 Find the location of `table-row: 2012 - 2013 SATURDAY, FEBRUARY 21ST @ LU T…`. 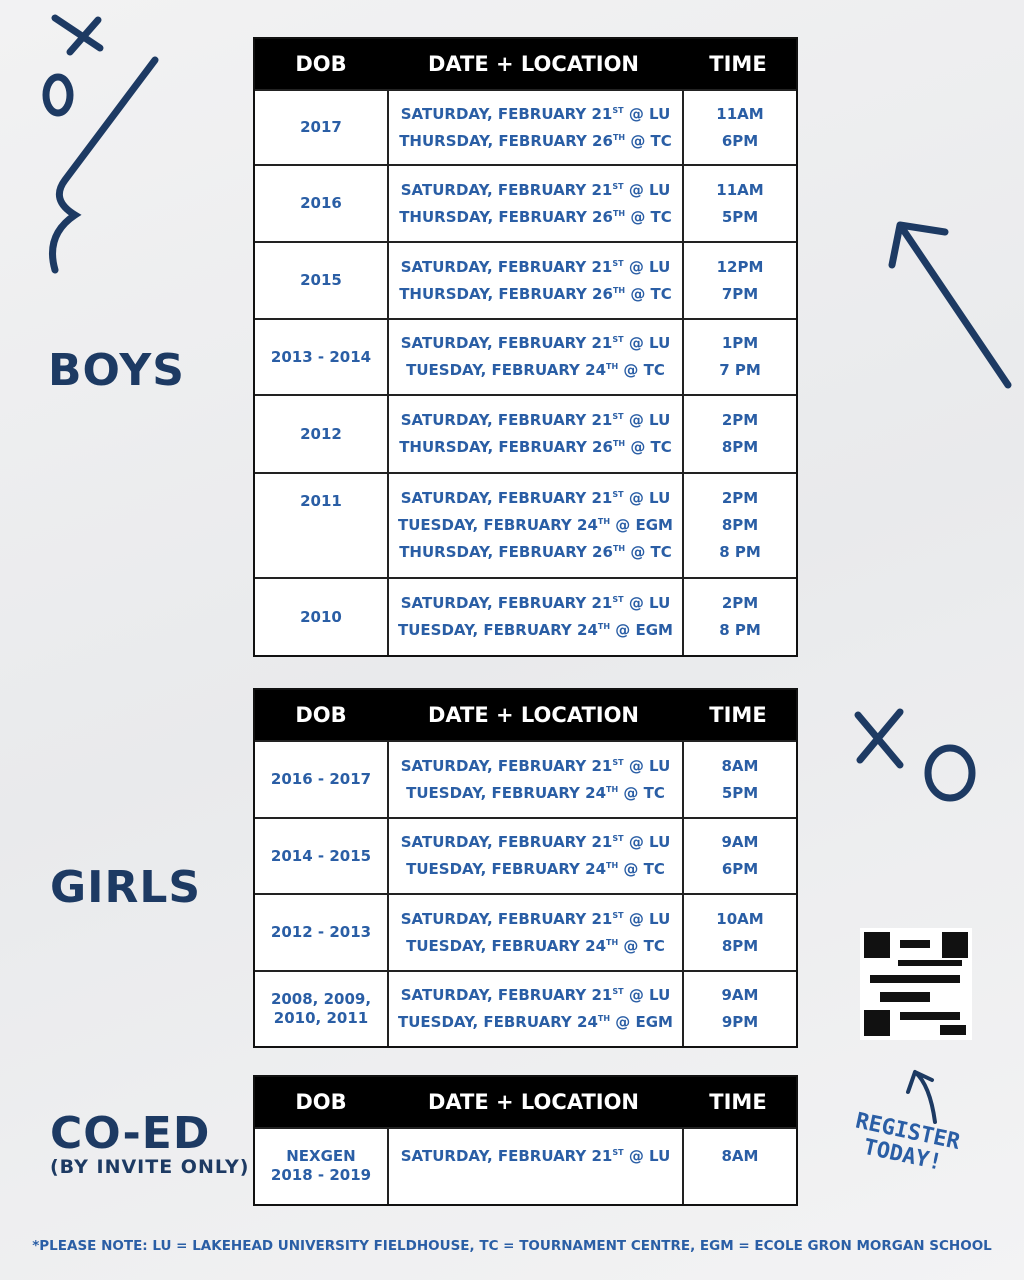

table-row: 2012 - 2013 SATURDAY, FEBRUARY 21ST @ LU T… is located at coordinates (525, 931).